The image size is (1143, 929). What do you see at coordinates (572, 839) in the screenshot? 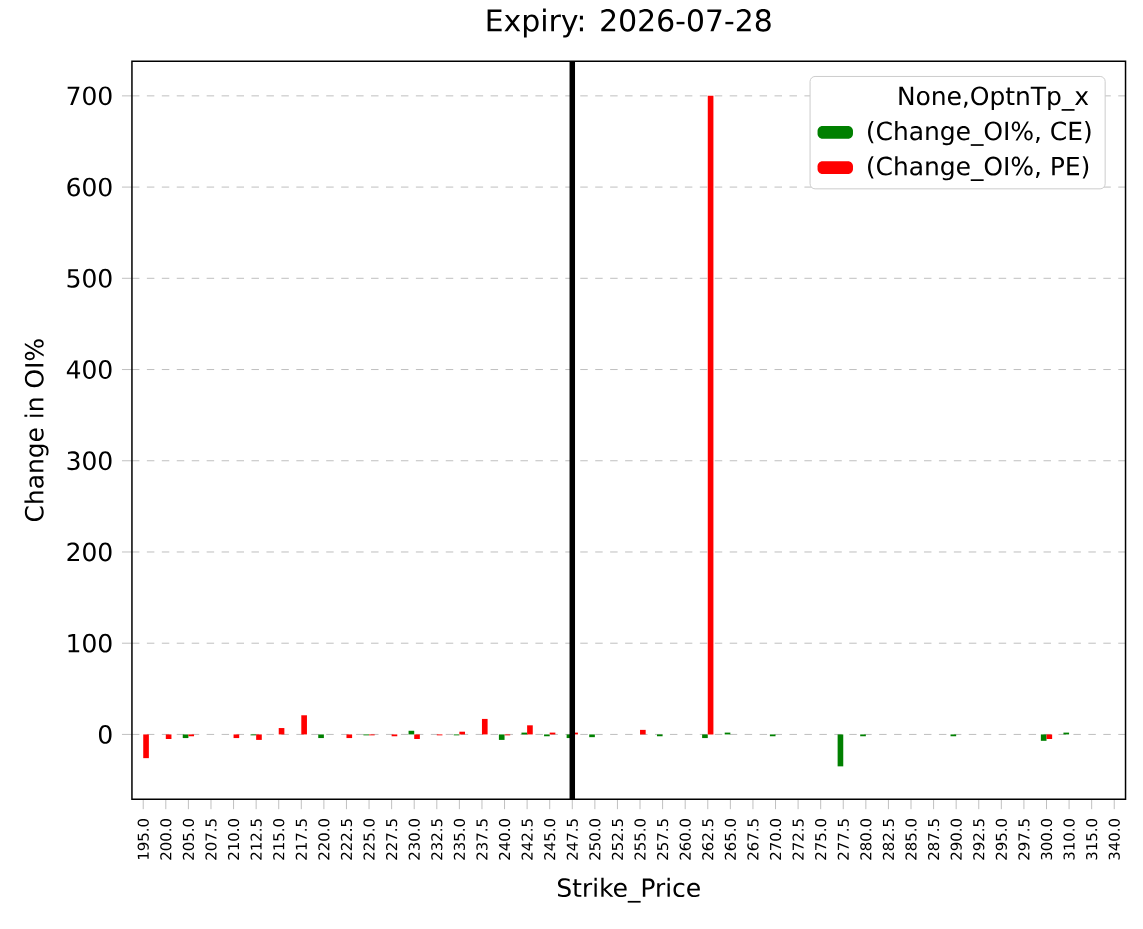
I see `x-tick-label: 247.5` at bounding box center [572, 839].